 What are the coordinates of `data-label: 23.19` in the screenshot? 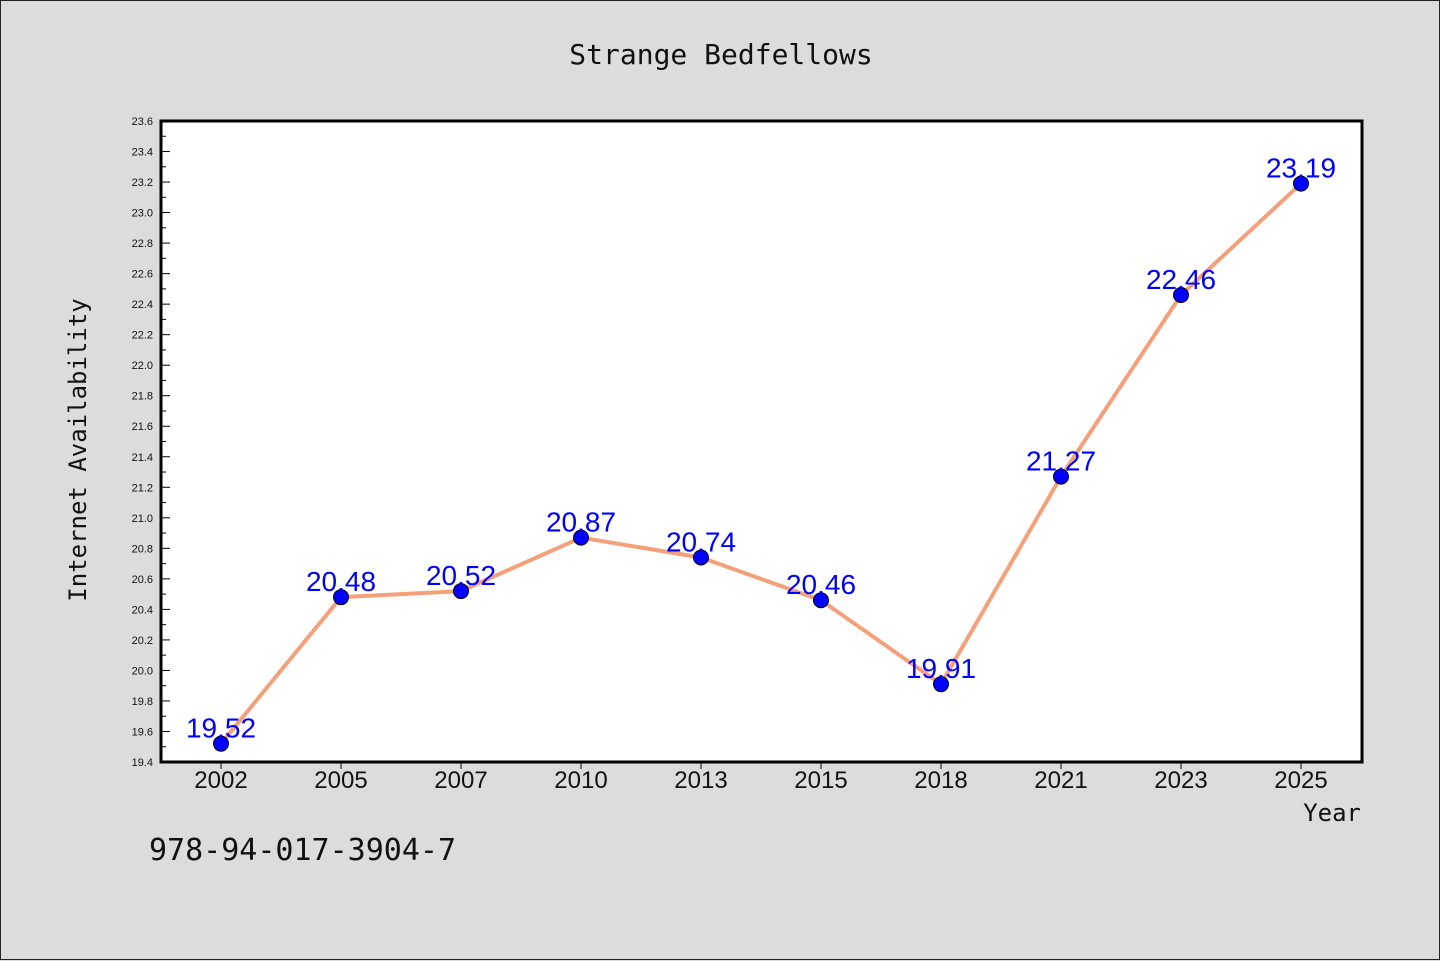 It's located at (1301, 168).